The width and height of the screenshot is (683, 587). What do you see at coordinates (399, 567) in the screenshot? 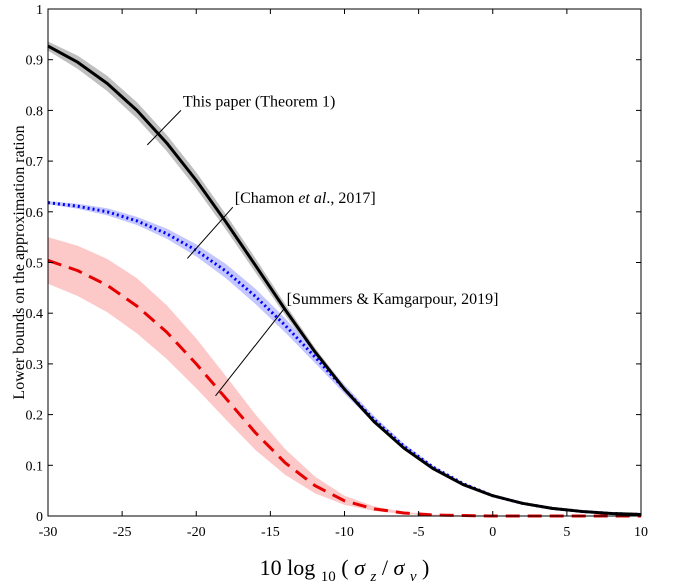
I see `x-label-sigma-v: σ` at bounding box center [399, 567].